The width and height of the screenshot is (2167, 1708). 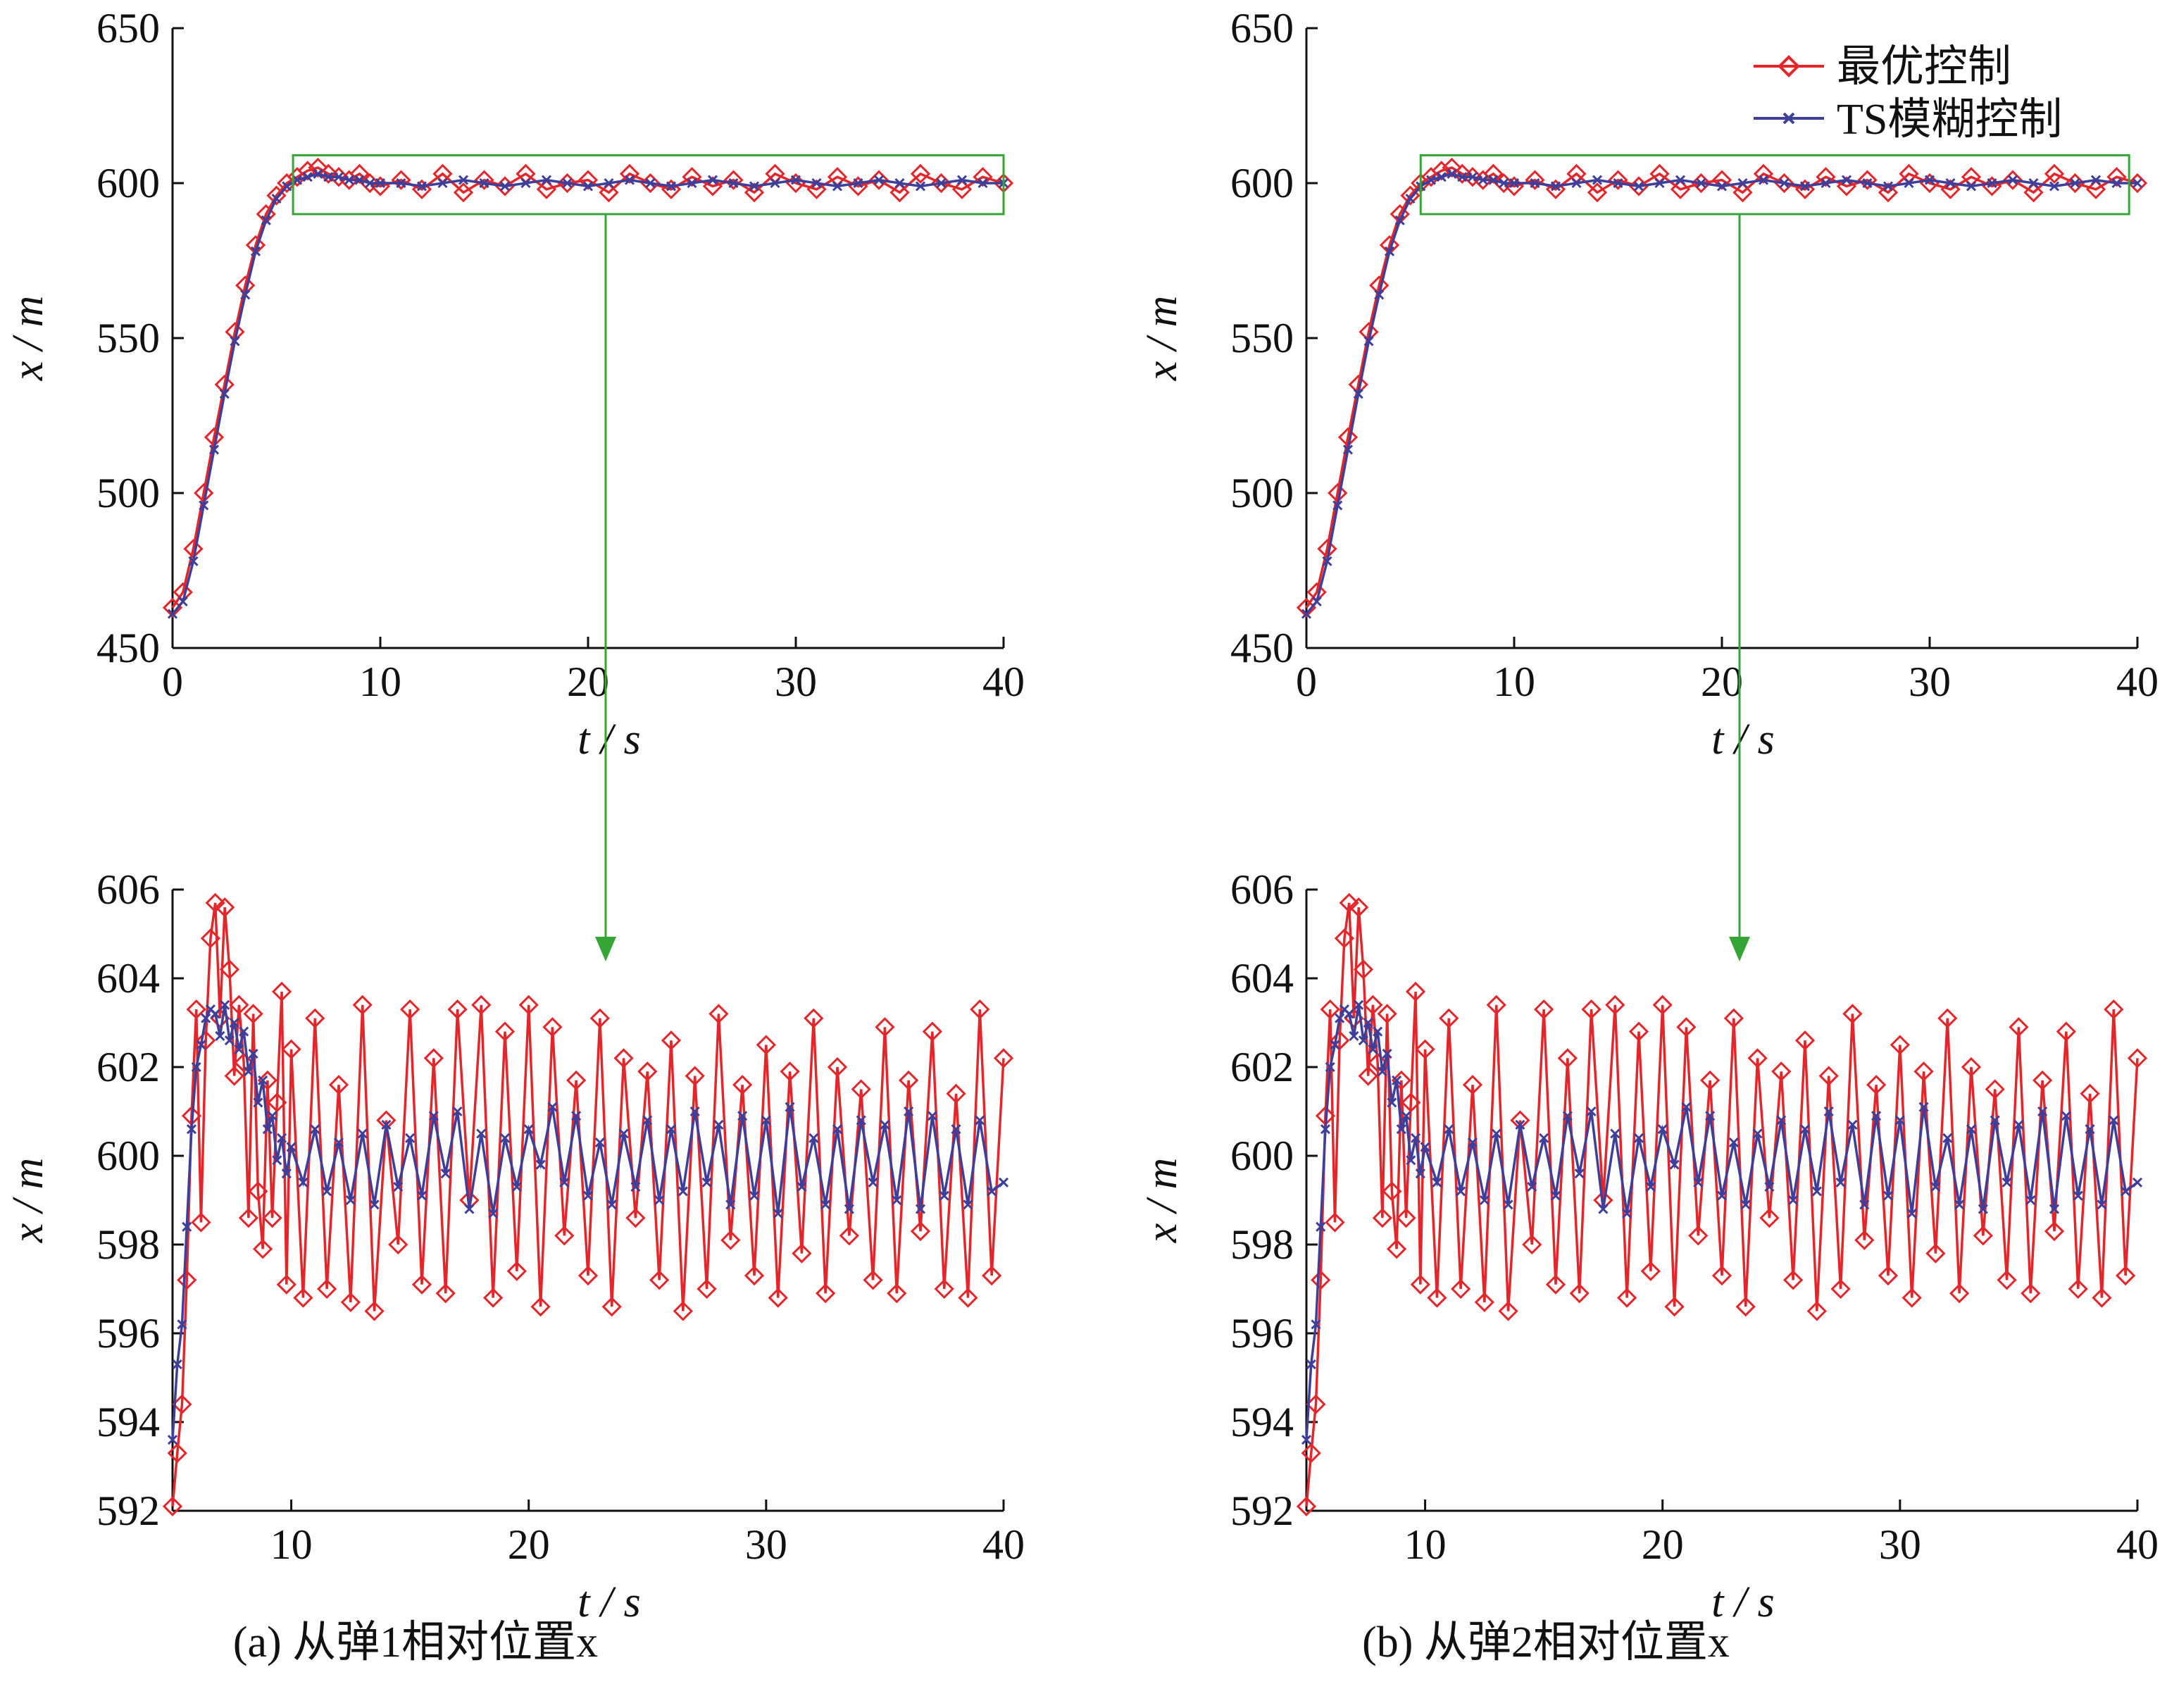 What do you see at coordinates (1262, 1333) in the screenshot?
I see `y-tick-label: 596` at bounding box center [1262, 1333].